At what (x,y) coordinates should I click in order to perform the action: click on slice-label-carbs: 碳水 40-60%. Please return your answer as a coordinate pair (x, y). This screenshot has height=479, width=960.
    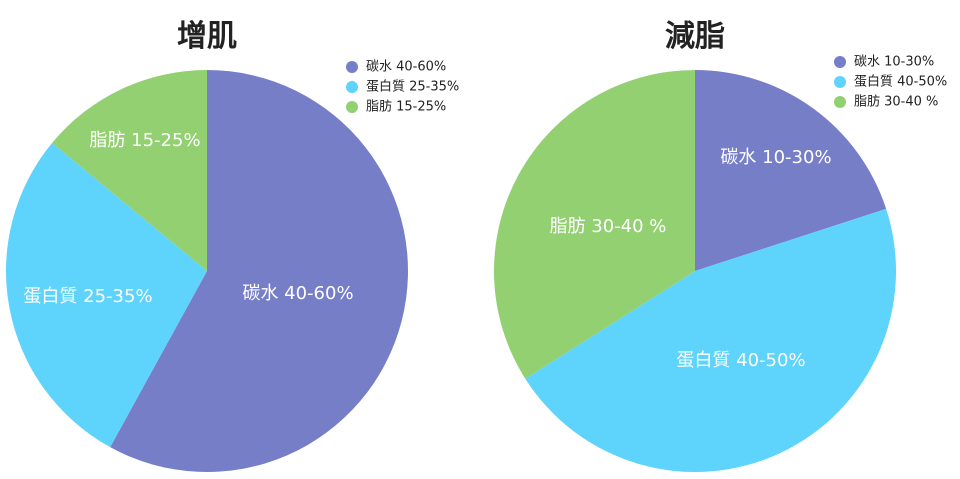
    Looking at the image, I should click on (297, 293).